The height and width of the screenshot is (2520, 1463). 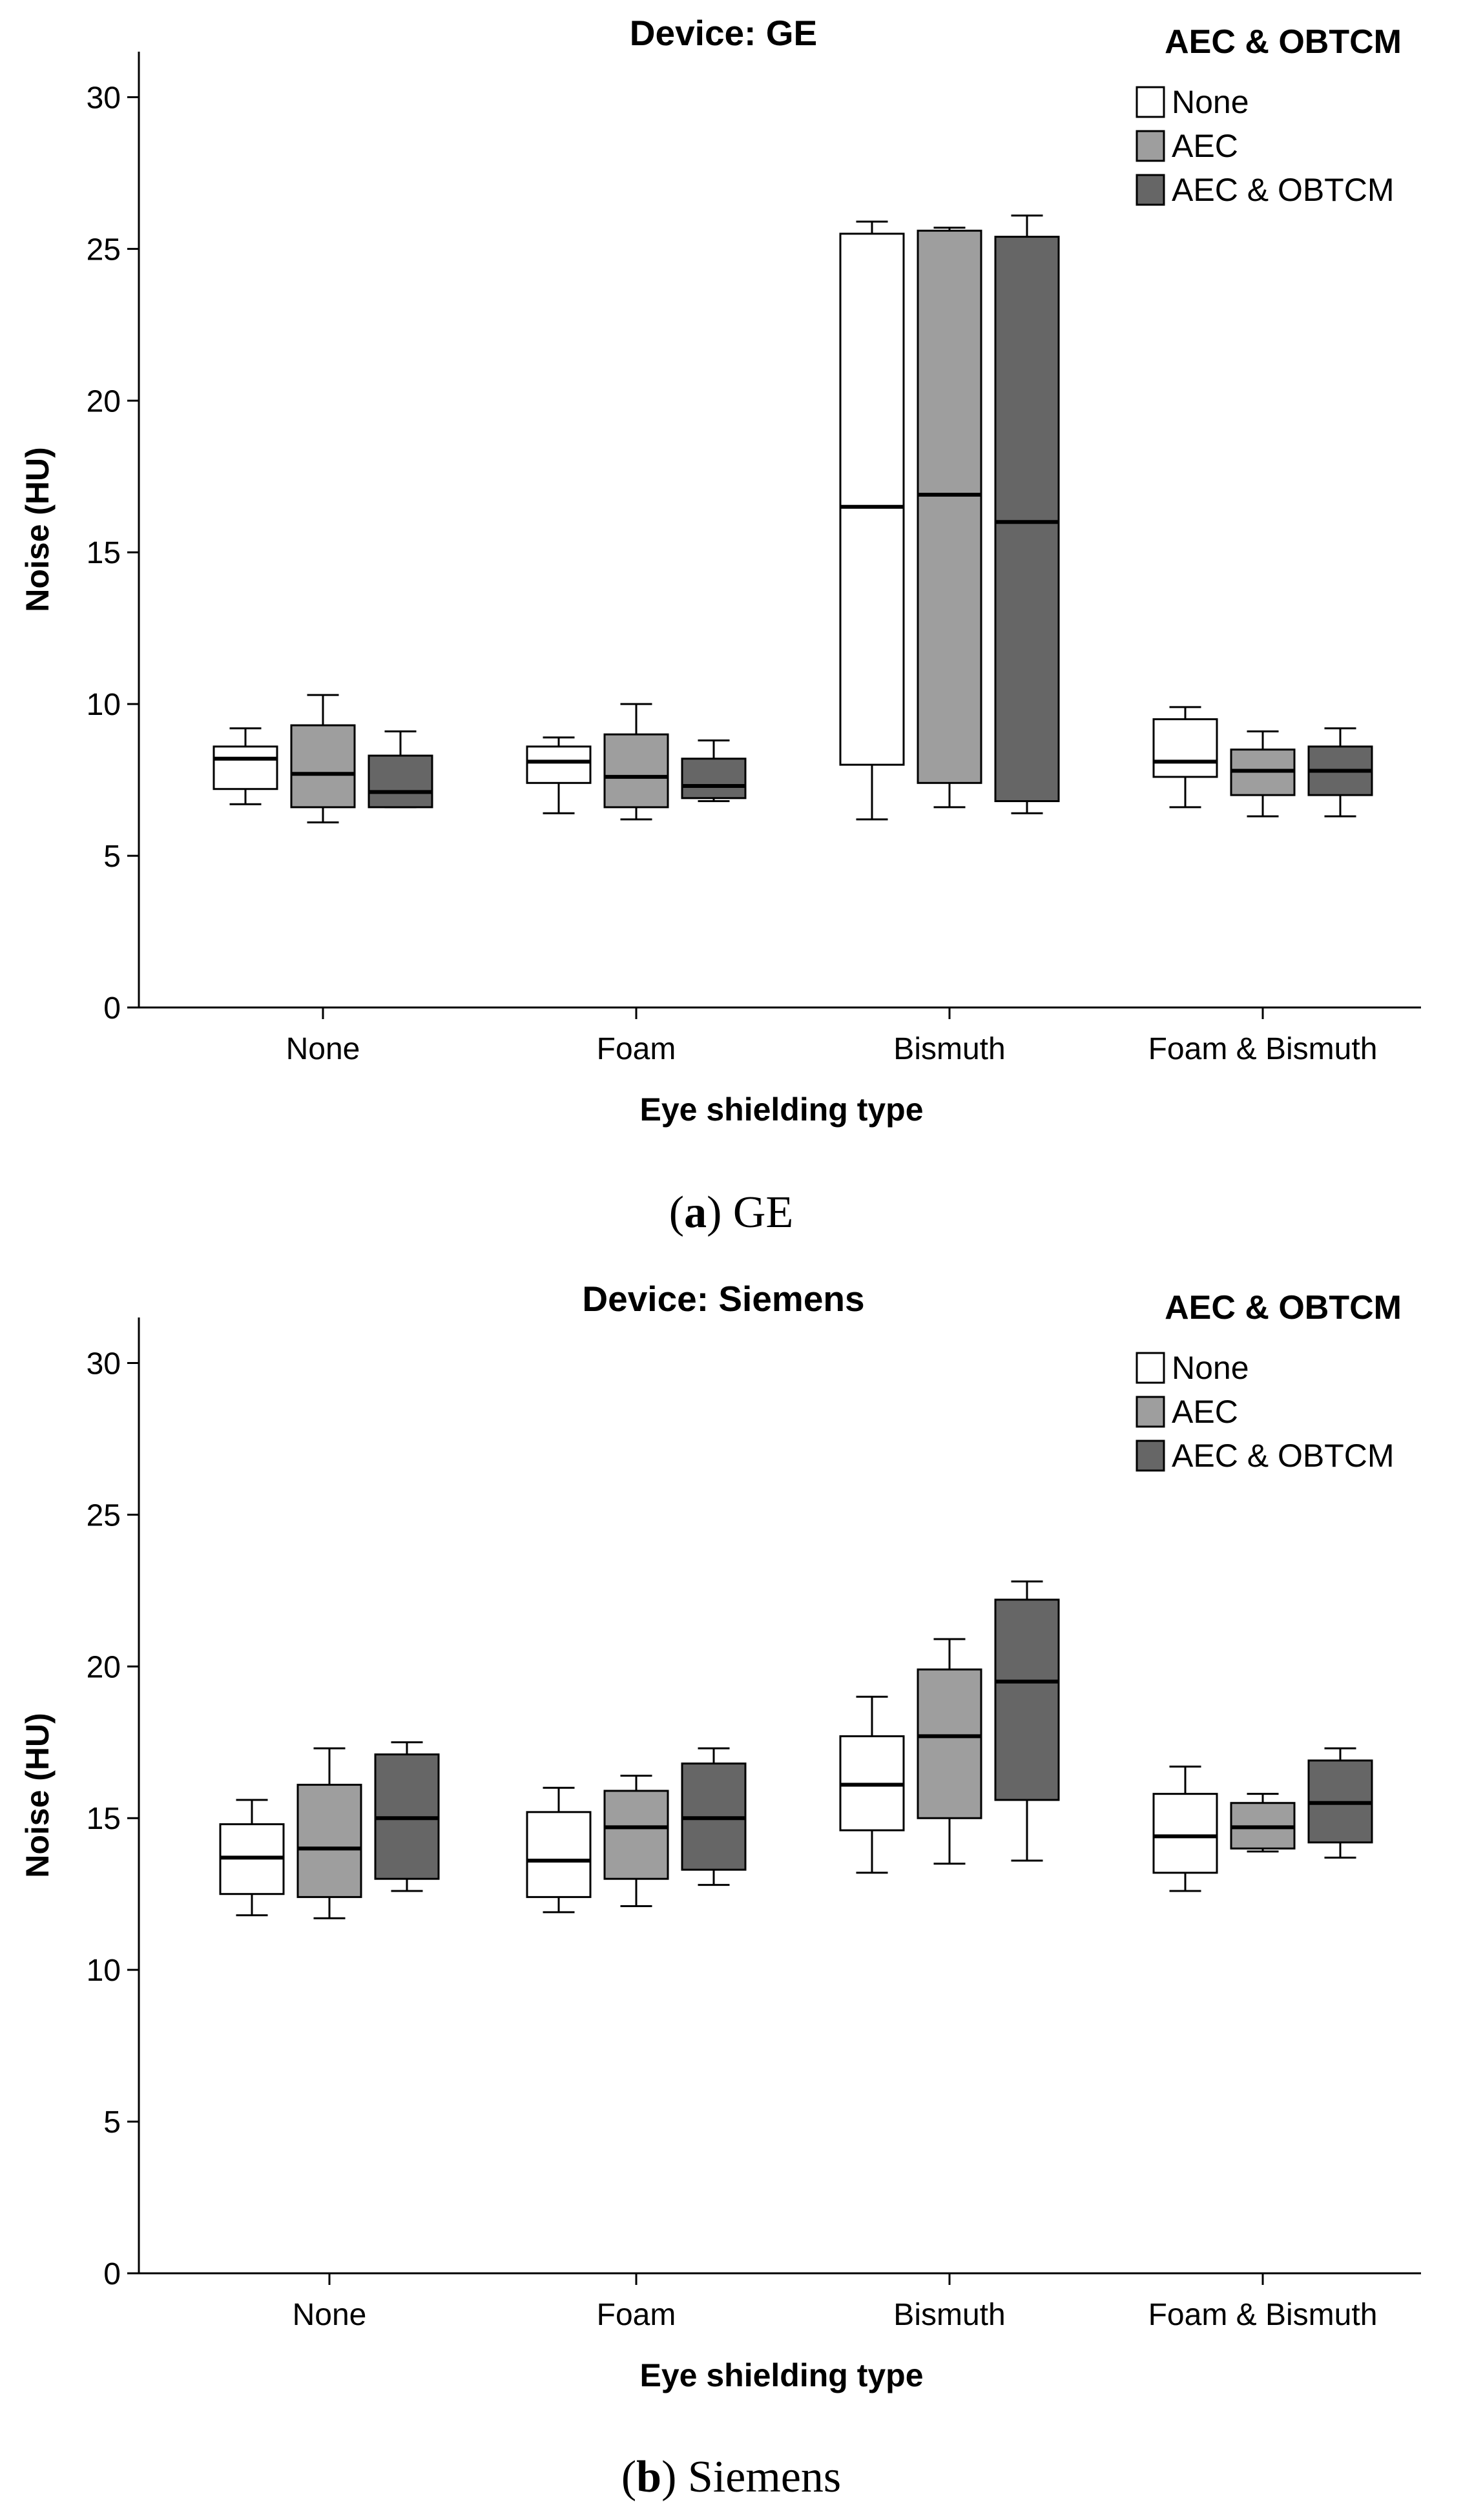 What do you see at coordinates (724, 33) in the screenshot?
I see `chart-title: Device: GE` at bounding box center [724, 33].